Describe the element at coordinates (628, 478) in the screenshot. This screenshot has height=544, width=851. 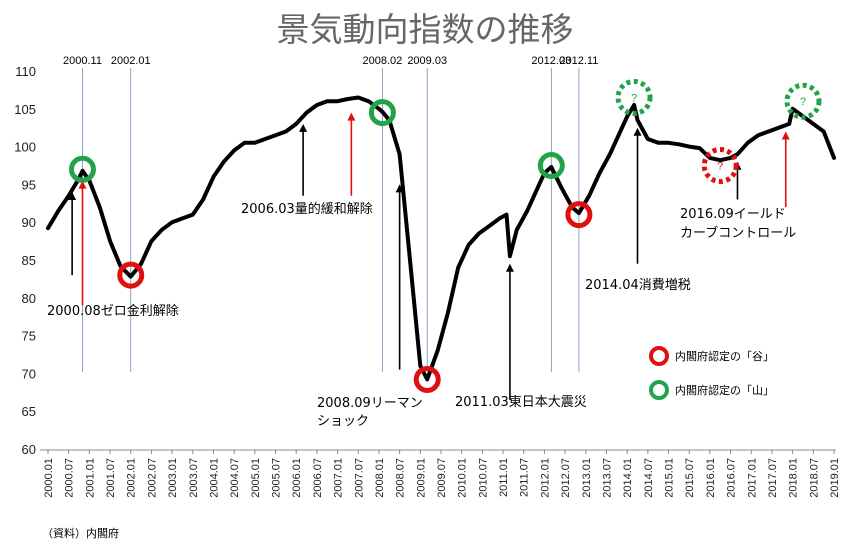
I see `x-tick-label: 2014.01` at that location.